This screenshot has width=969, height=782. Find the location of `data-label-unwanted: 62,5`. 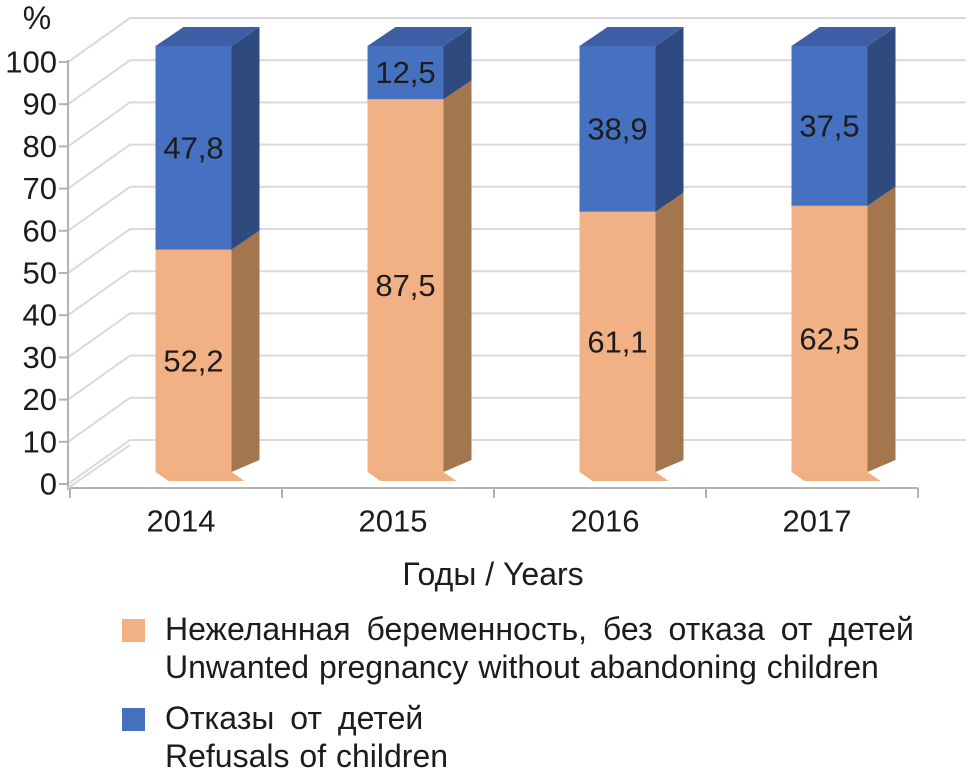

data-label-unwanted: 62,5 is located at coordinates (829, 338).